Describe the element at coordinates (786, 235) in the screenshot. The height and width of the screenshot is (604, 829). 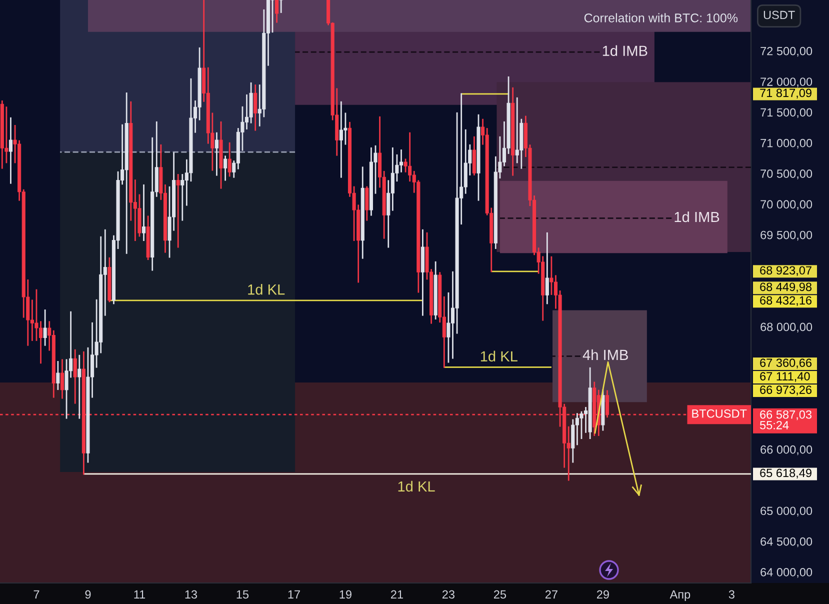
I see `y-tick-label: 69 500,00` at that location.